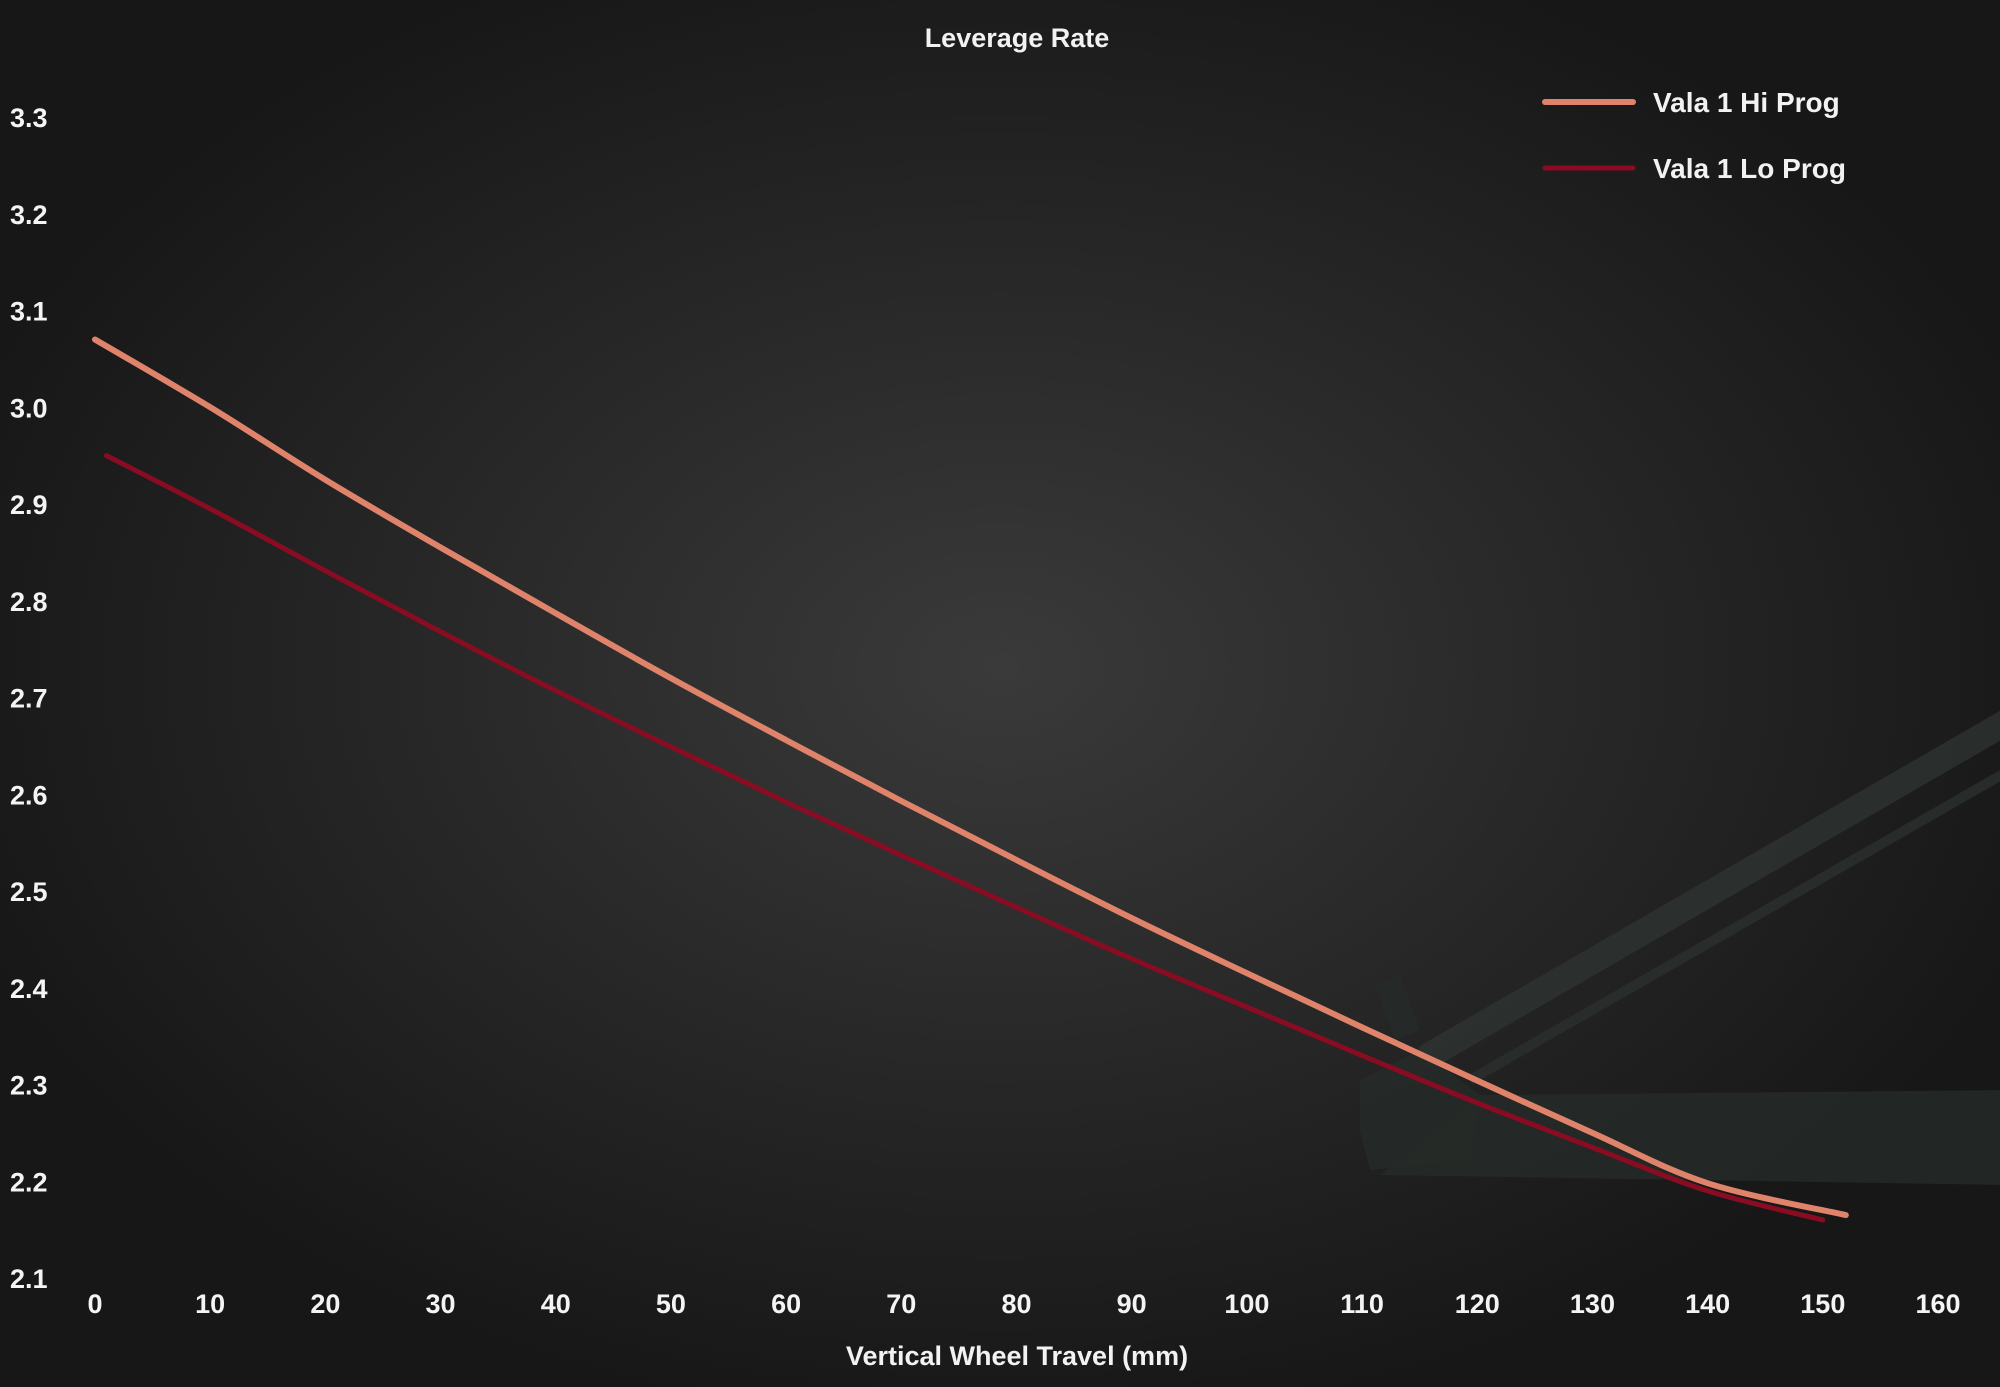 The image size is (2000, 1387). Describe the element at coordinates (1132, 1304) in the screenshot. I see `x-tick-label: 90` at that location.